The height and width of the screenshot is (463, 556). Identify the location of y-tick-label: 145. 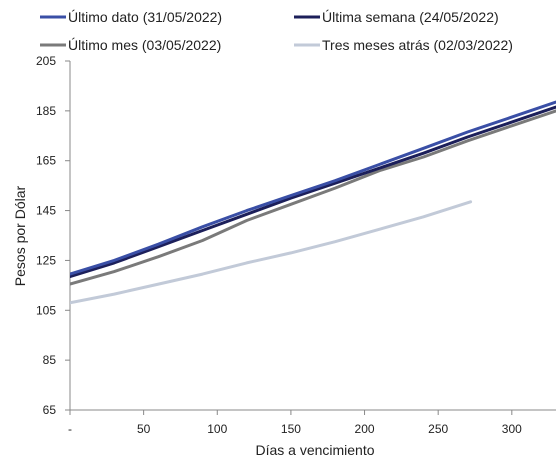
(46, 211).